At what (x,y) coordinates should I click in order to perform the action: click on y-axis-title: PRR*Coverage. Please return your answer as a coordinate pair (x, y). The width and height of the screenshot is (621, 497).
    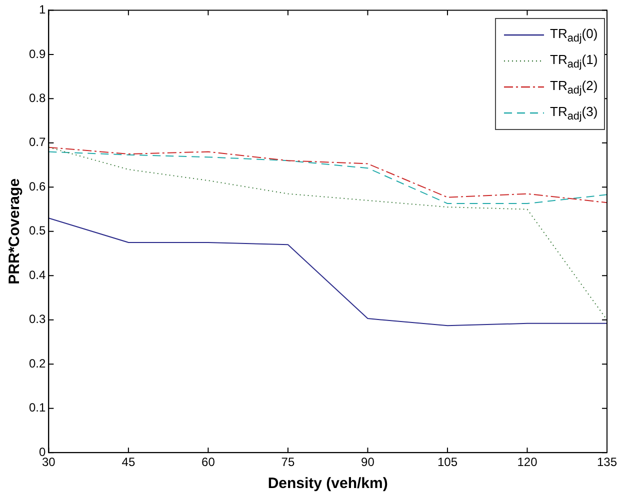
    Looking at the image, I should click on (15, 231).